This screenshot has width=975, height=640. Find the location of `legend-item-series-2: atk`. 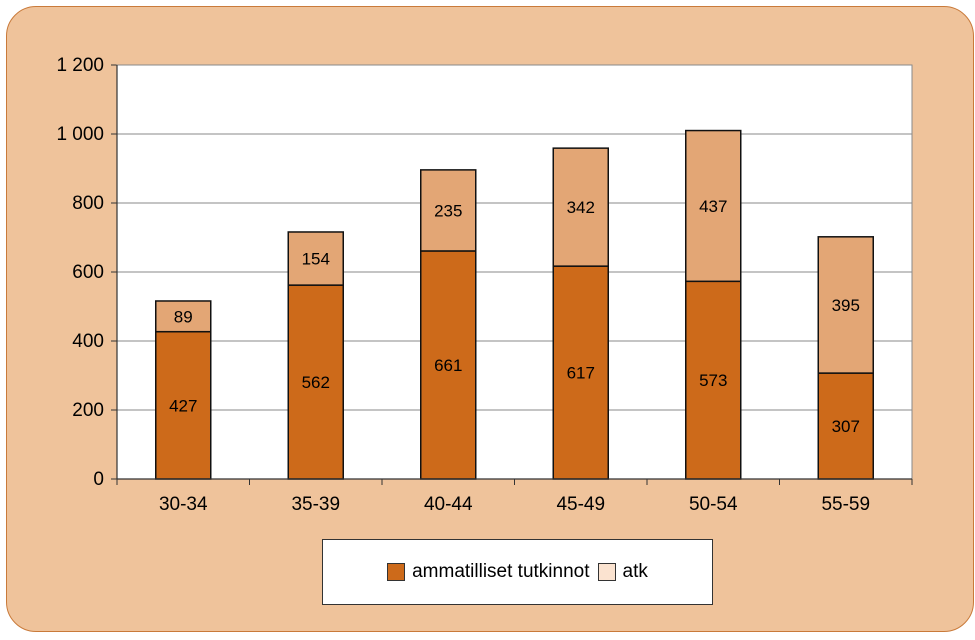

legend-item-series-2: atk is located at coordinates (622, 572).